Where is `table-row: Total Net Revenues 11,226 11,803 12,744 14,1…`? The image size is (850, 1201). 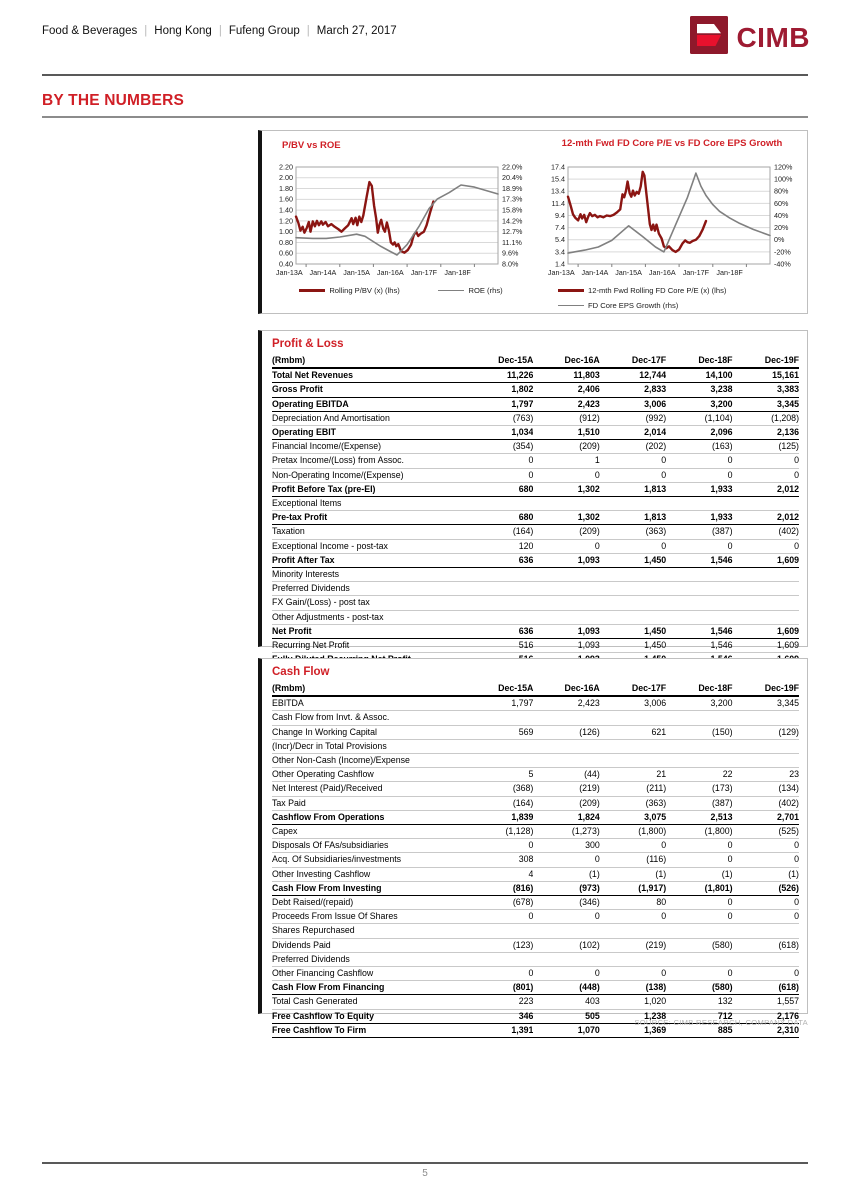 table-row: Total Net Revenues 11,226 11,803 12,744 14,1… is located at coordinates (535, 375).